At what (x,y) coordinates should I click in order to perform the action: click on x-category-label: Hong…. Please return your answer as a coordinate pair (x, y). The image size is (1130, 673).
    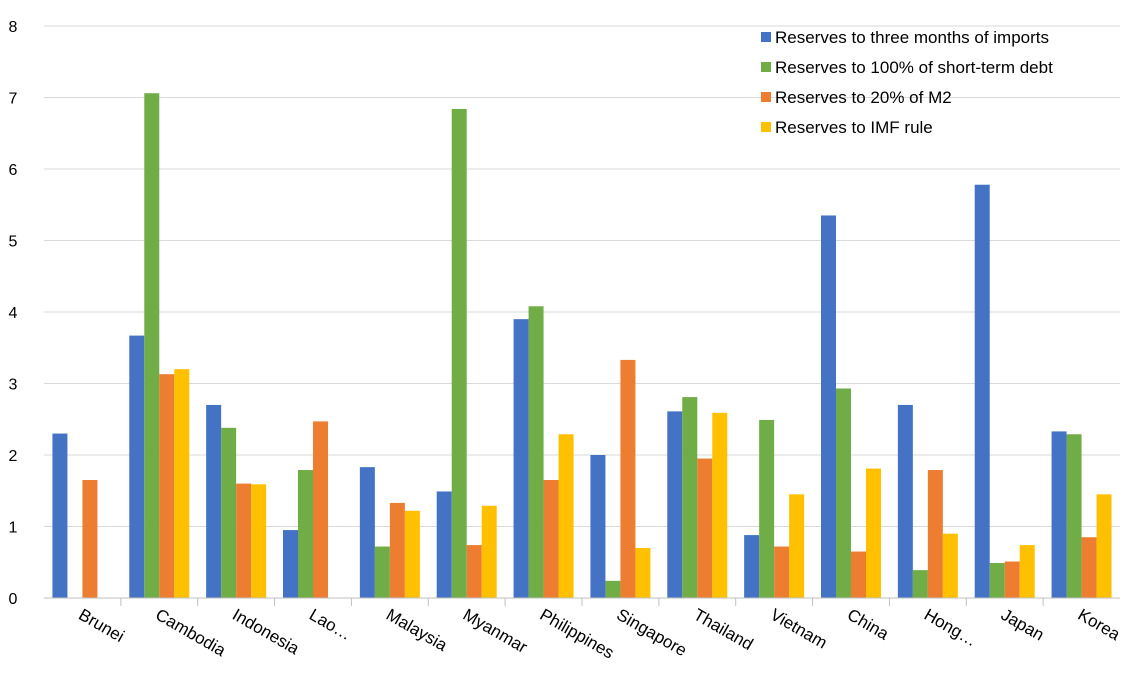
    Looking at the image, I should click on (950, 627).